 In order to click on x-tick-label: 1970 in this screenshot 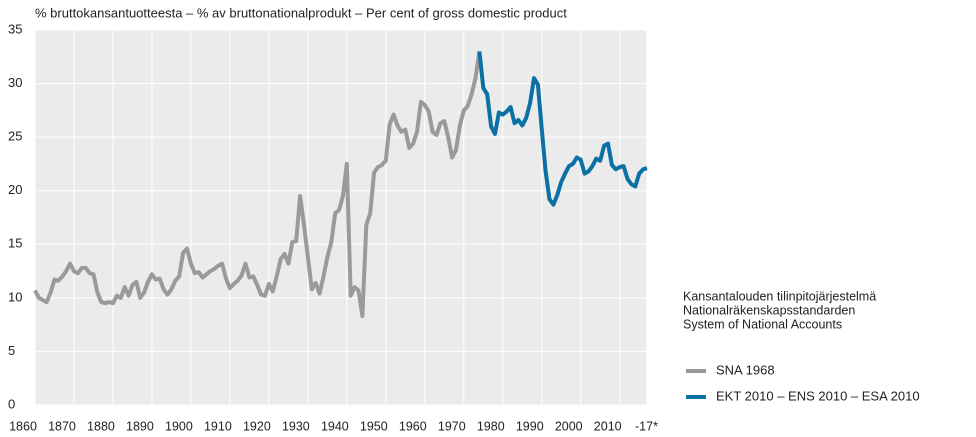, I will do `click(452, 426)`.